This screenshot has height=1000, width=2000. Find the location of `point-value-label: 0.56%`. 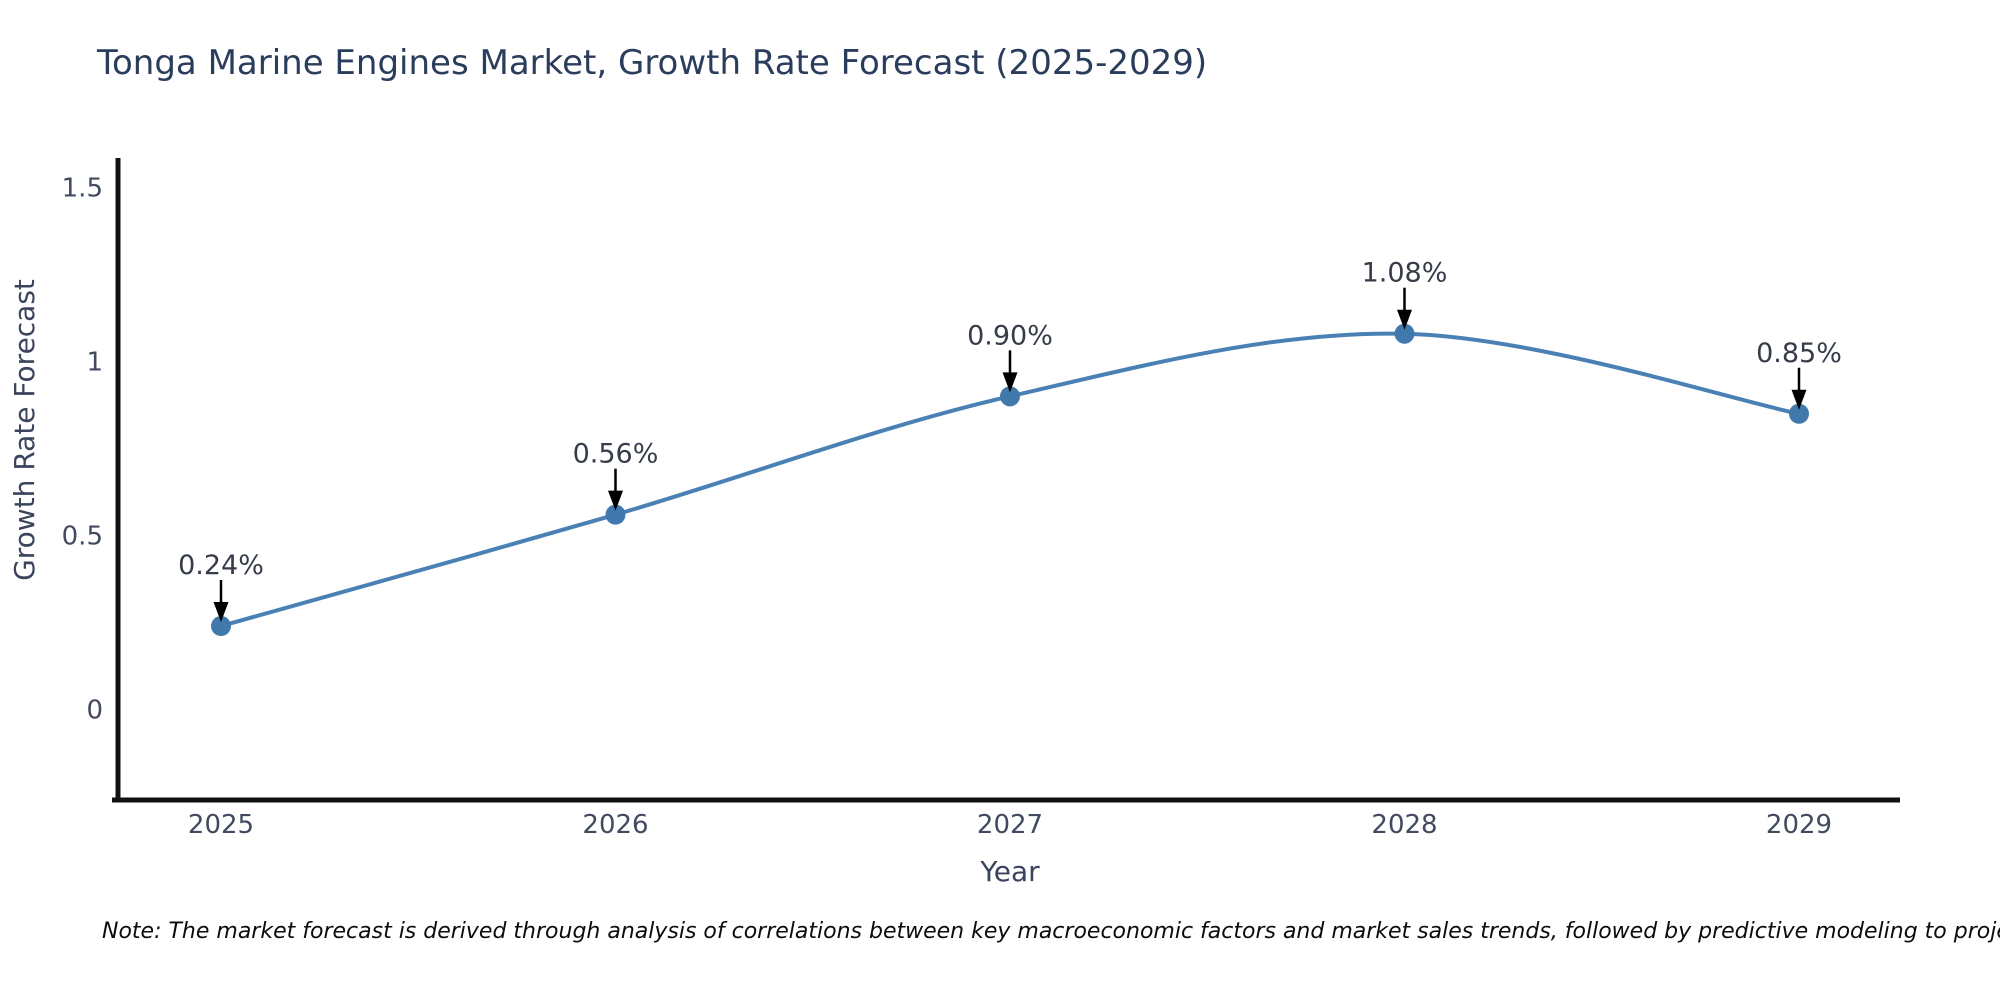

point-value-label: 0.56% is located at coordinates (616, 454).